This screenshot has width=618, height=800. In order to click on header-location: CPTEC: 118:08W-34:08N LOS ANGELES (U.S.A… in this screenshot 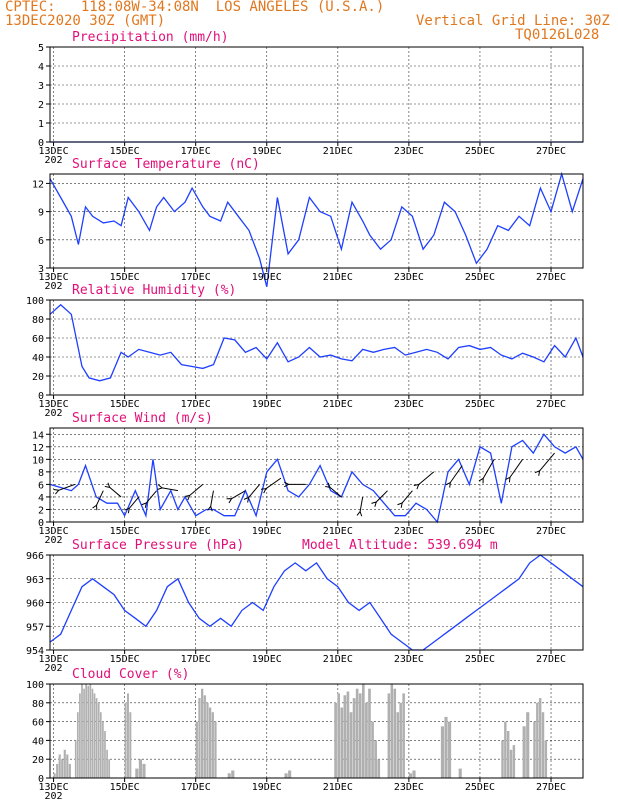, I will do `click(195, 7)`.